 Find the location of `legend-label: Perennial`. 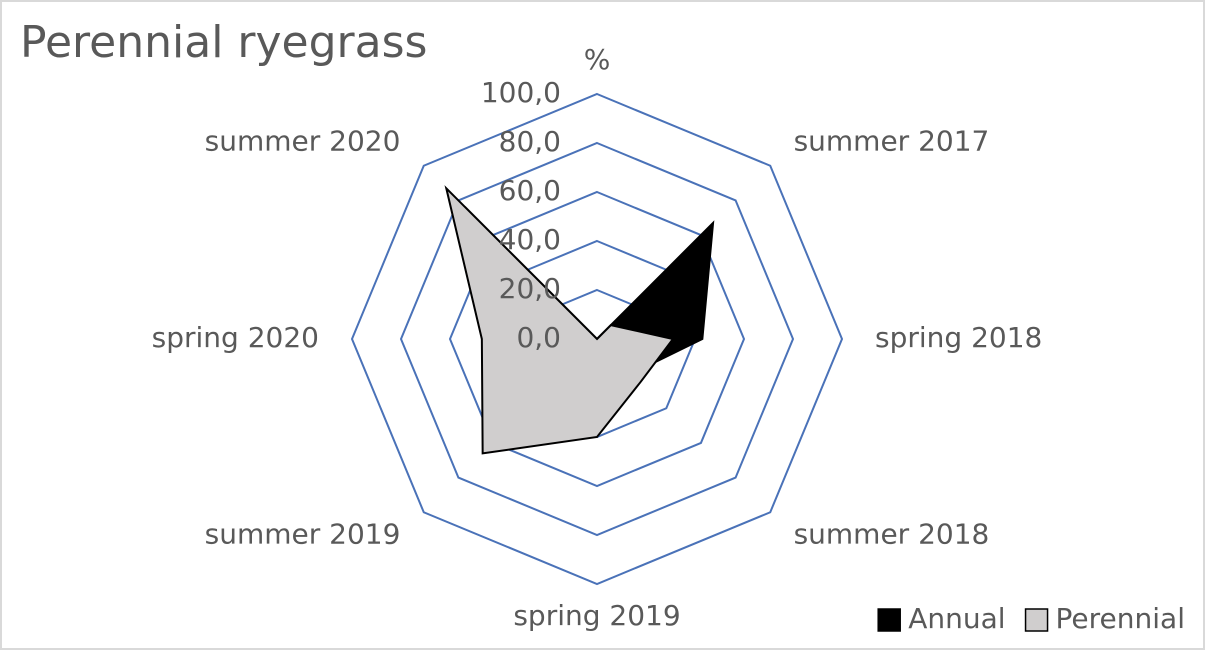

legend-label: Perennial is located at coordinates (1120, 618).